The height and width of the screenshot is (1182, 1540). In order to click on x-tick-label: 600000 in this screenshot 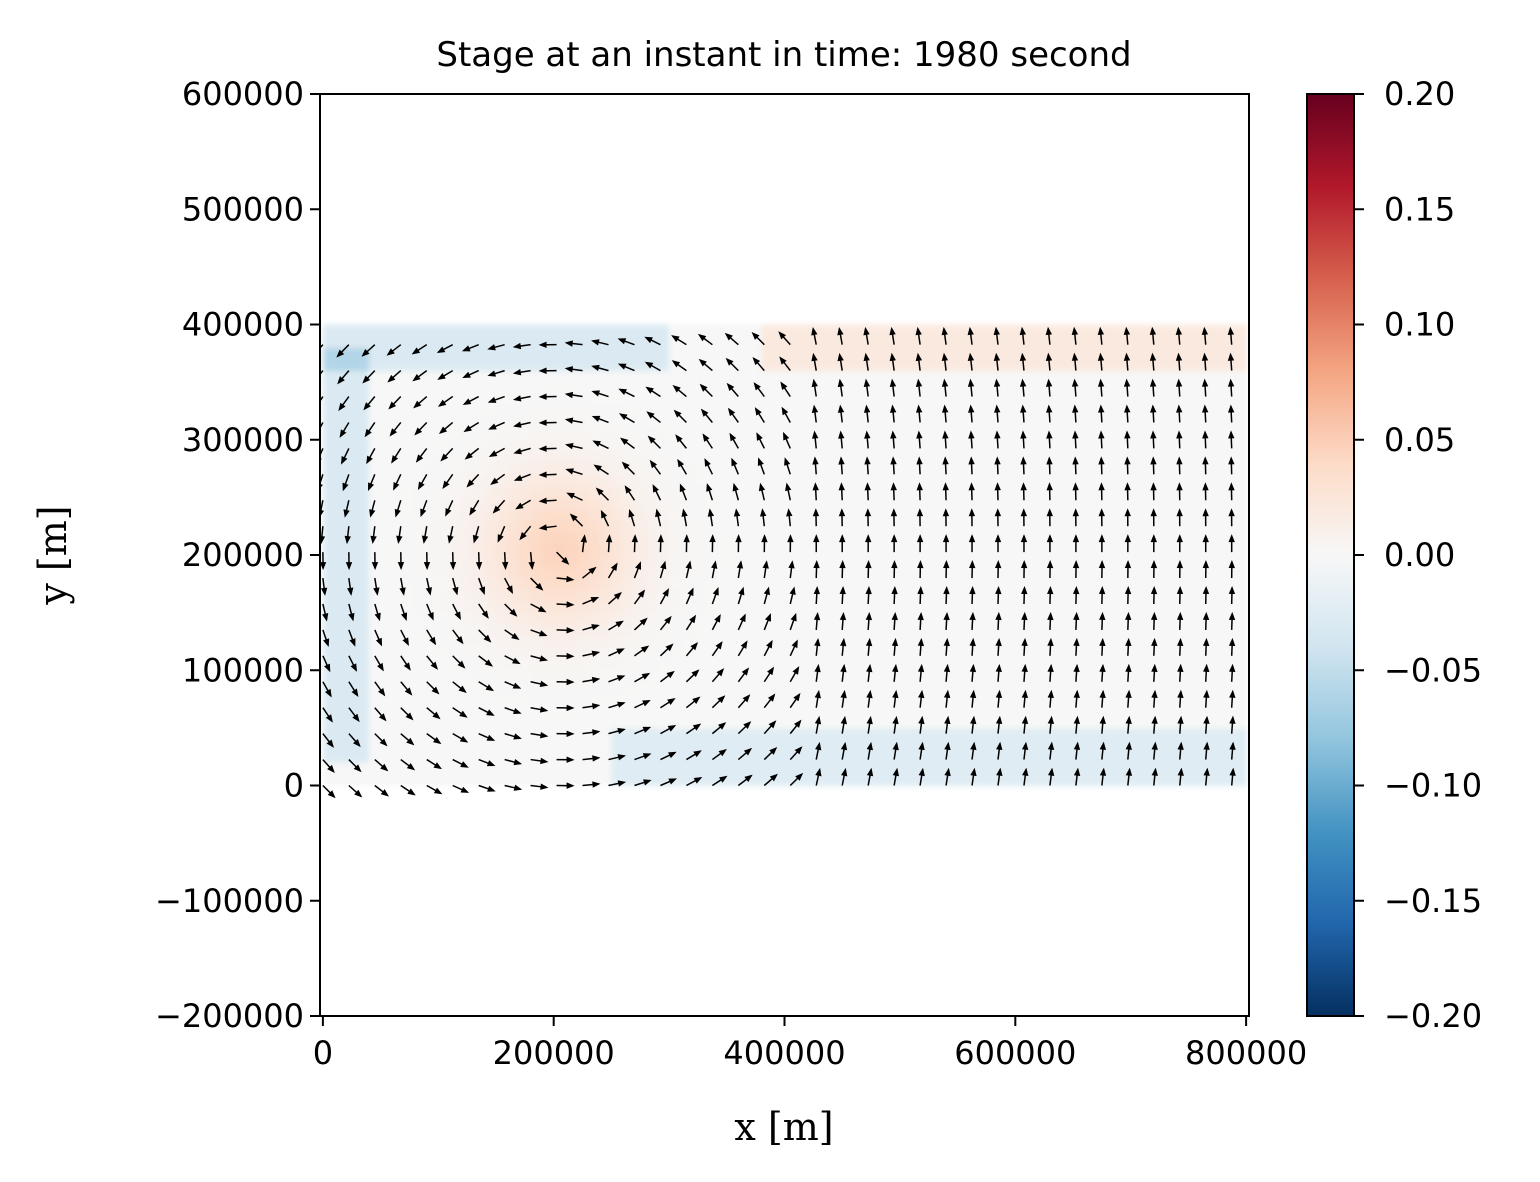, I will do `click(1015, 1053)`.